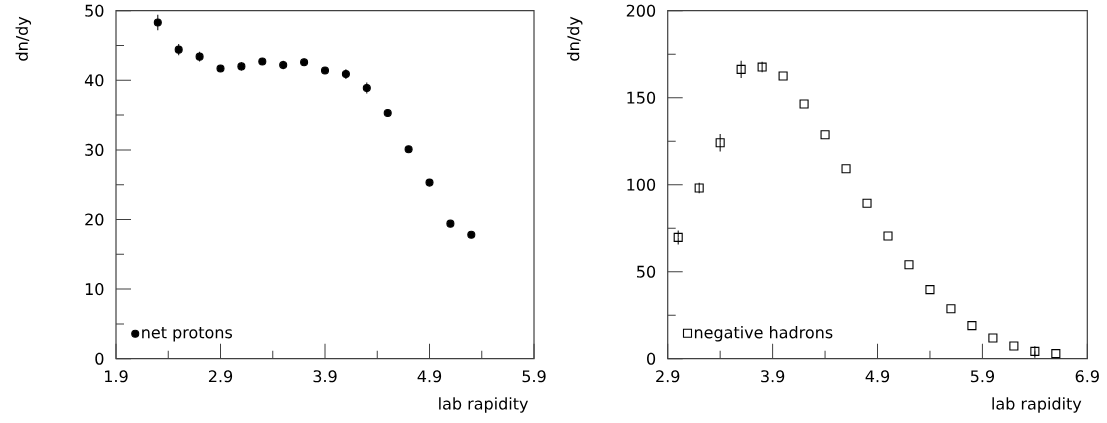  What do you see at coordinates (641, 184) in the screenshot?
I see `y-tick-label: 100` at bounding box center [641, 184].